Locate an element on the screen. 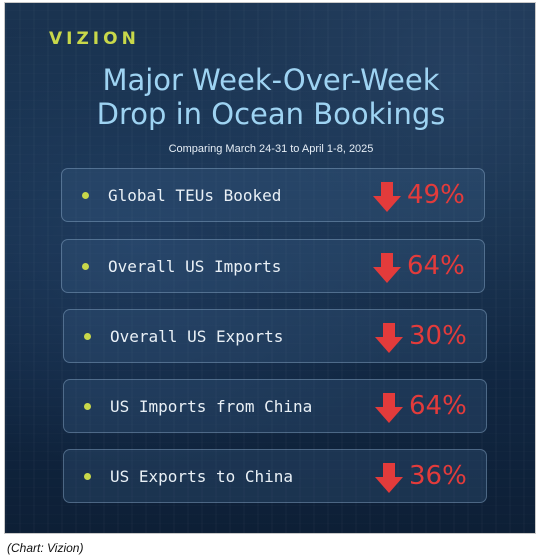 The height and width of the screenshot is (559, 542). stat-value: 30% is located at coordinates (438, 336).